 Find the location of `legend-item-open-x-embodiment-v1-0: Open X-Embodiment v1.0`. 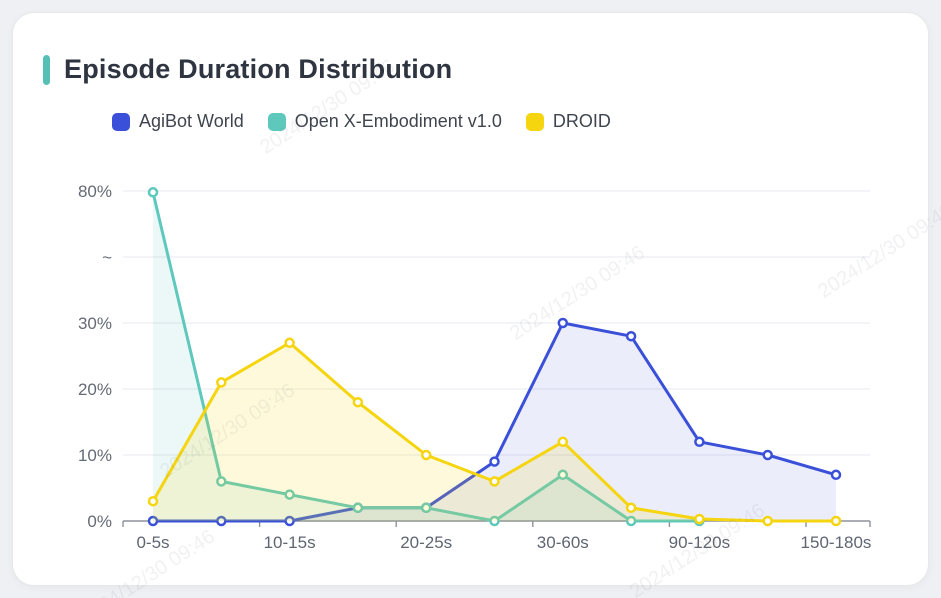

legend-item-open-x-embodiment-v1-0: Open X-Embodiment v1.0 is located at coordinates (384, 121).